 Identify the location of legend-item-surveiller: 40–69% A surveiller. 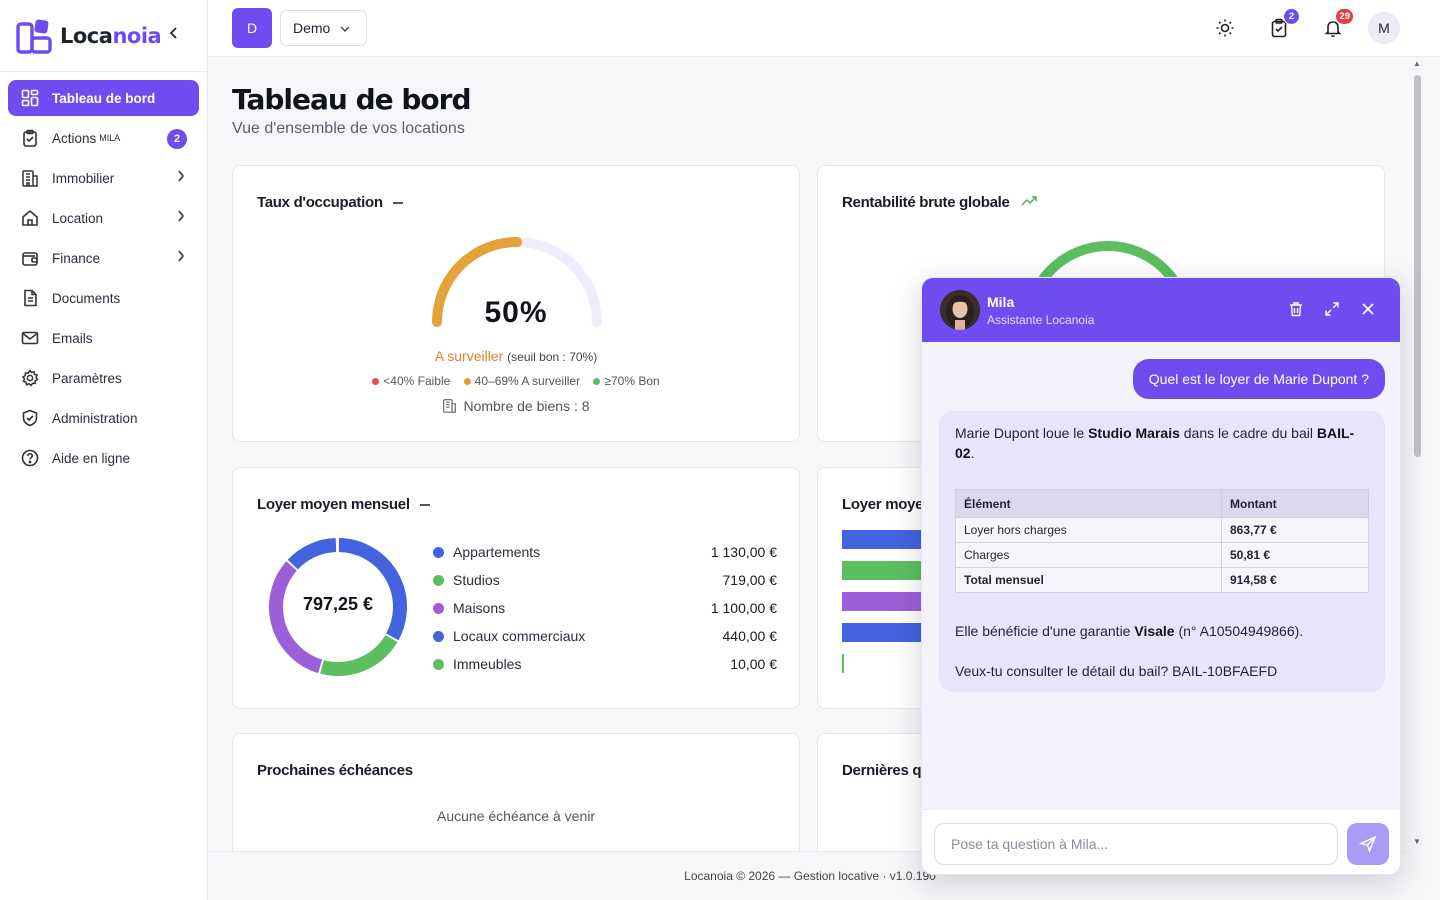
(521, 381).